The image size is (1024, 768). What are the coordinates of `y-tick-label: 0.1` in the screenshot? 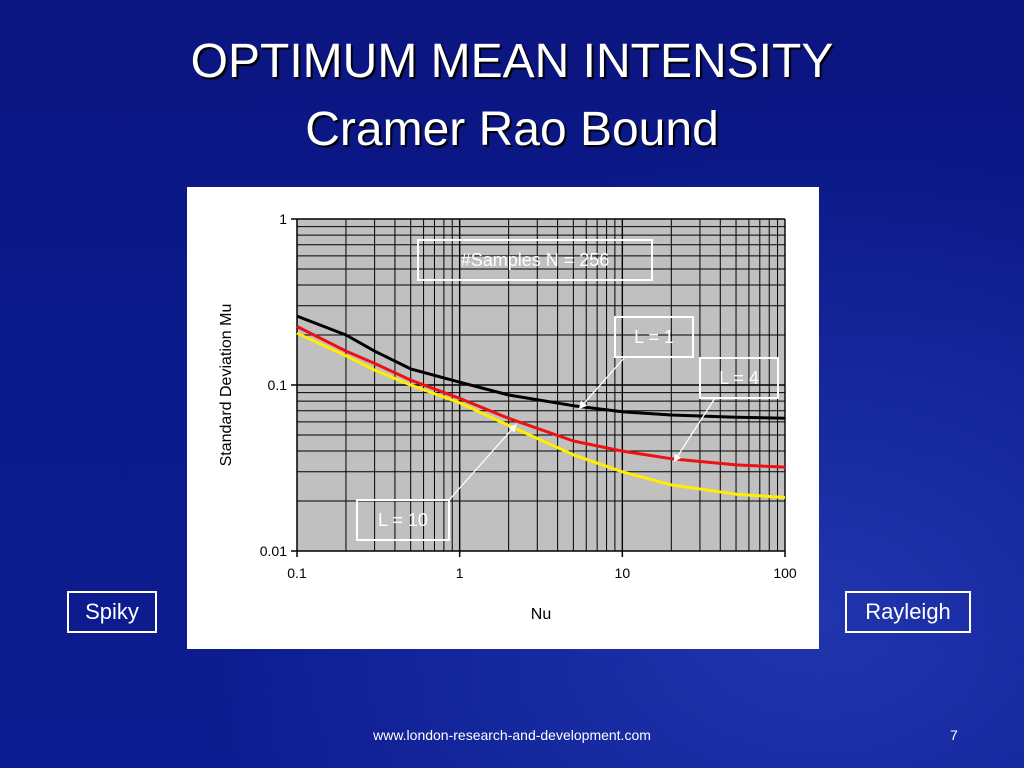 It's located at (278, 385).